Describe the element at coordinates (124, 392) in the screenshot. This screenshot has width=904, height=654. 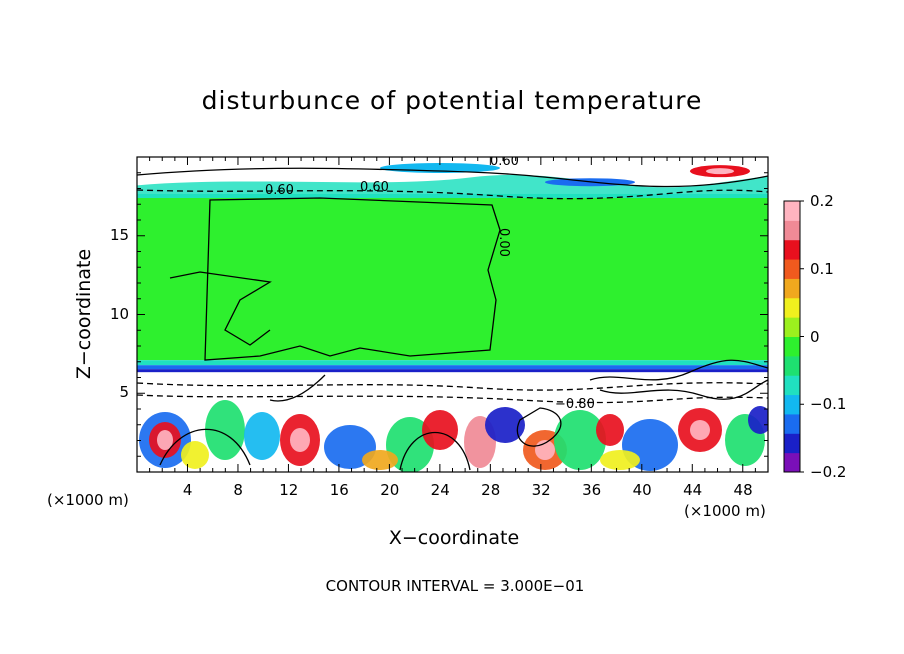
I see `y-tick-label: 5` at that location.